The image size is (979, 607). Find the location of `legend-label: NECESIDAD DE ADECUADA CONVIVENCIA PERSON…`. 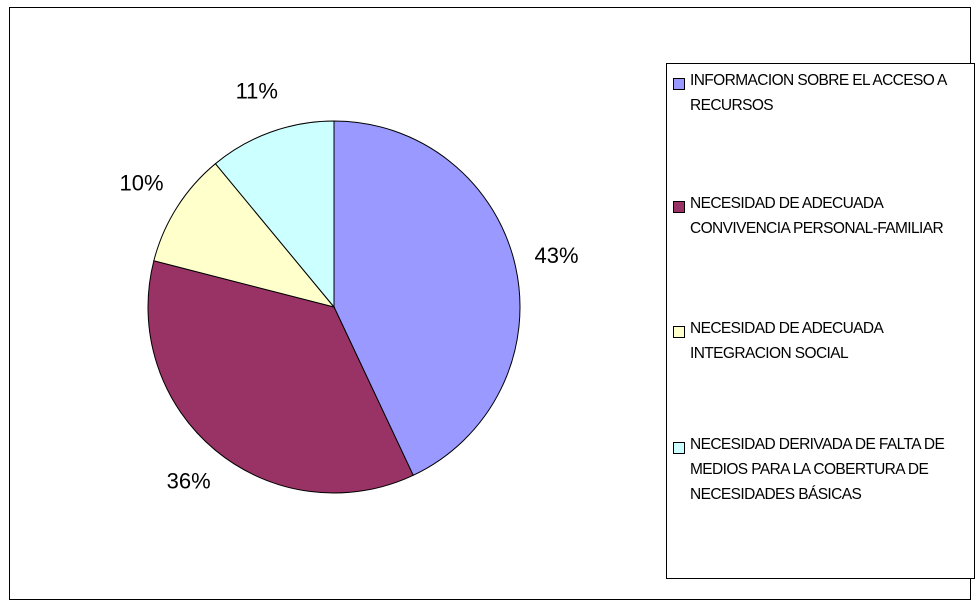

legend-label: NECESIDAD DE ADECUADA CONVIVENCIA PERSON… is located at coordinates (817, 216).